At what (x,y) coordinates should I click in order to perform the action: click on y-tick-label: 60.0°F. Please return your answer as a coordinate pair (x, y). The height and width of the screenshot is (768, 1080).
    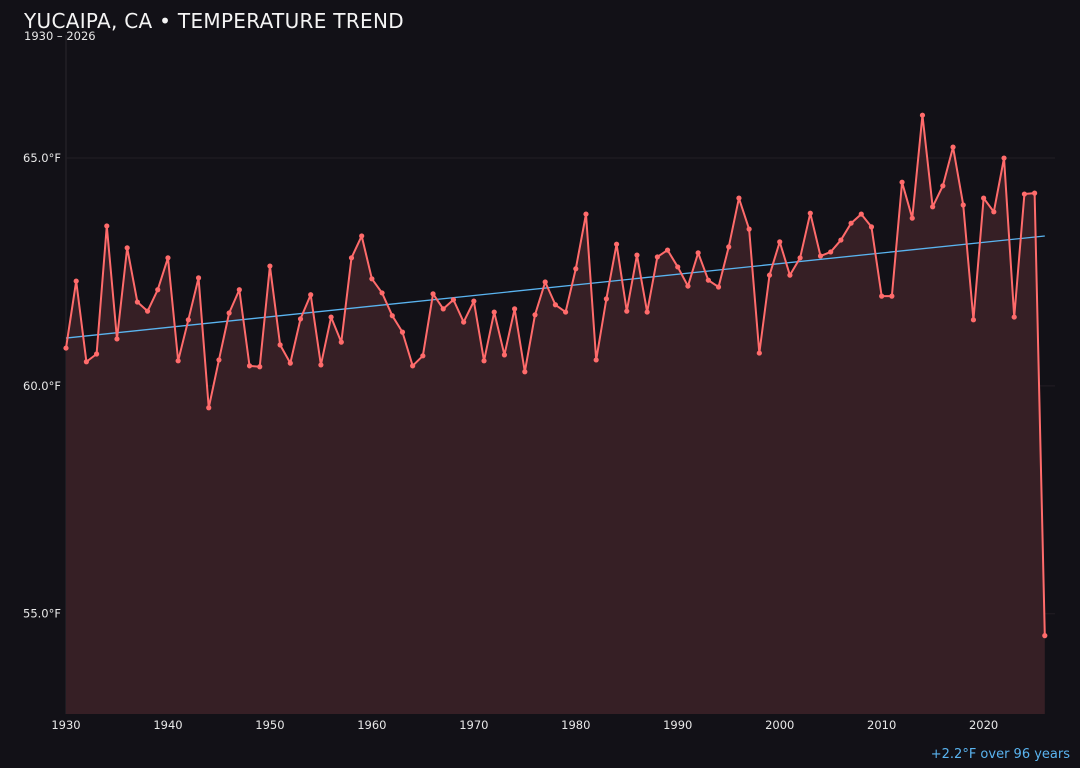
    Looking at the image, I should click on (42, 386).